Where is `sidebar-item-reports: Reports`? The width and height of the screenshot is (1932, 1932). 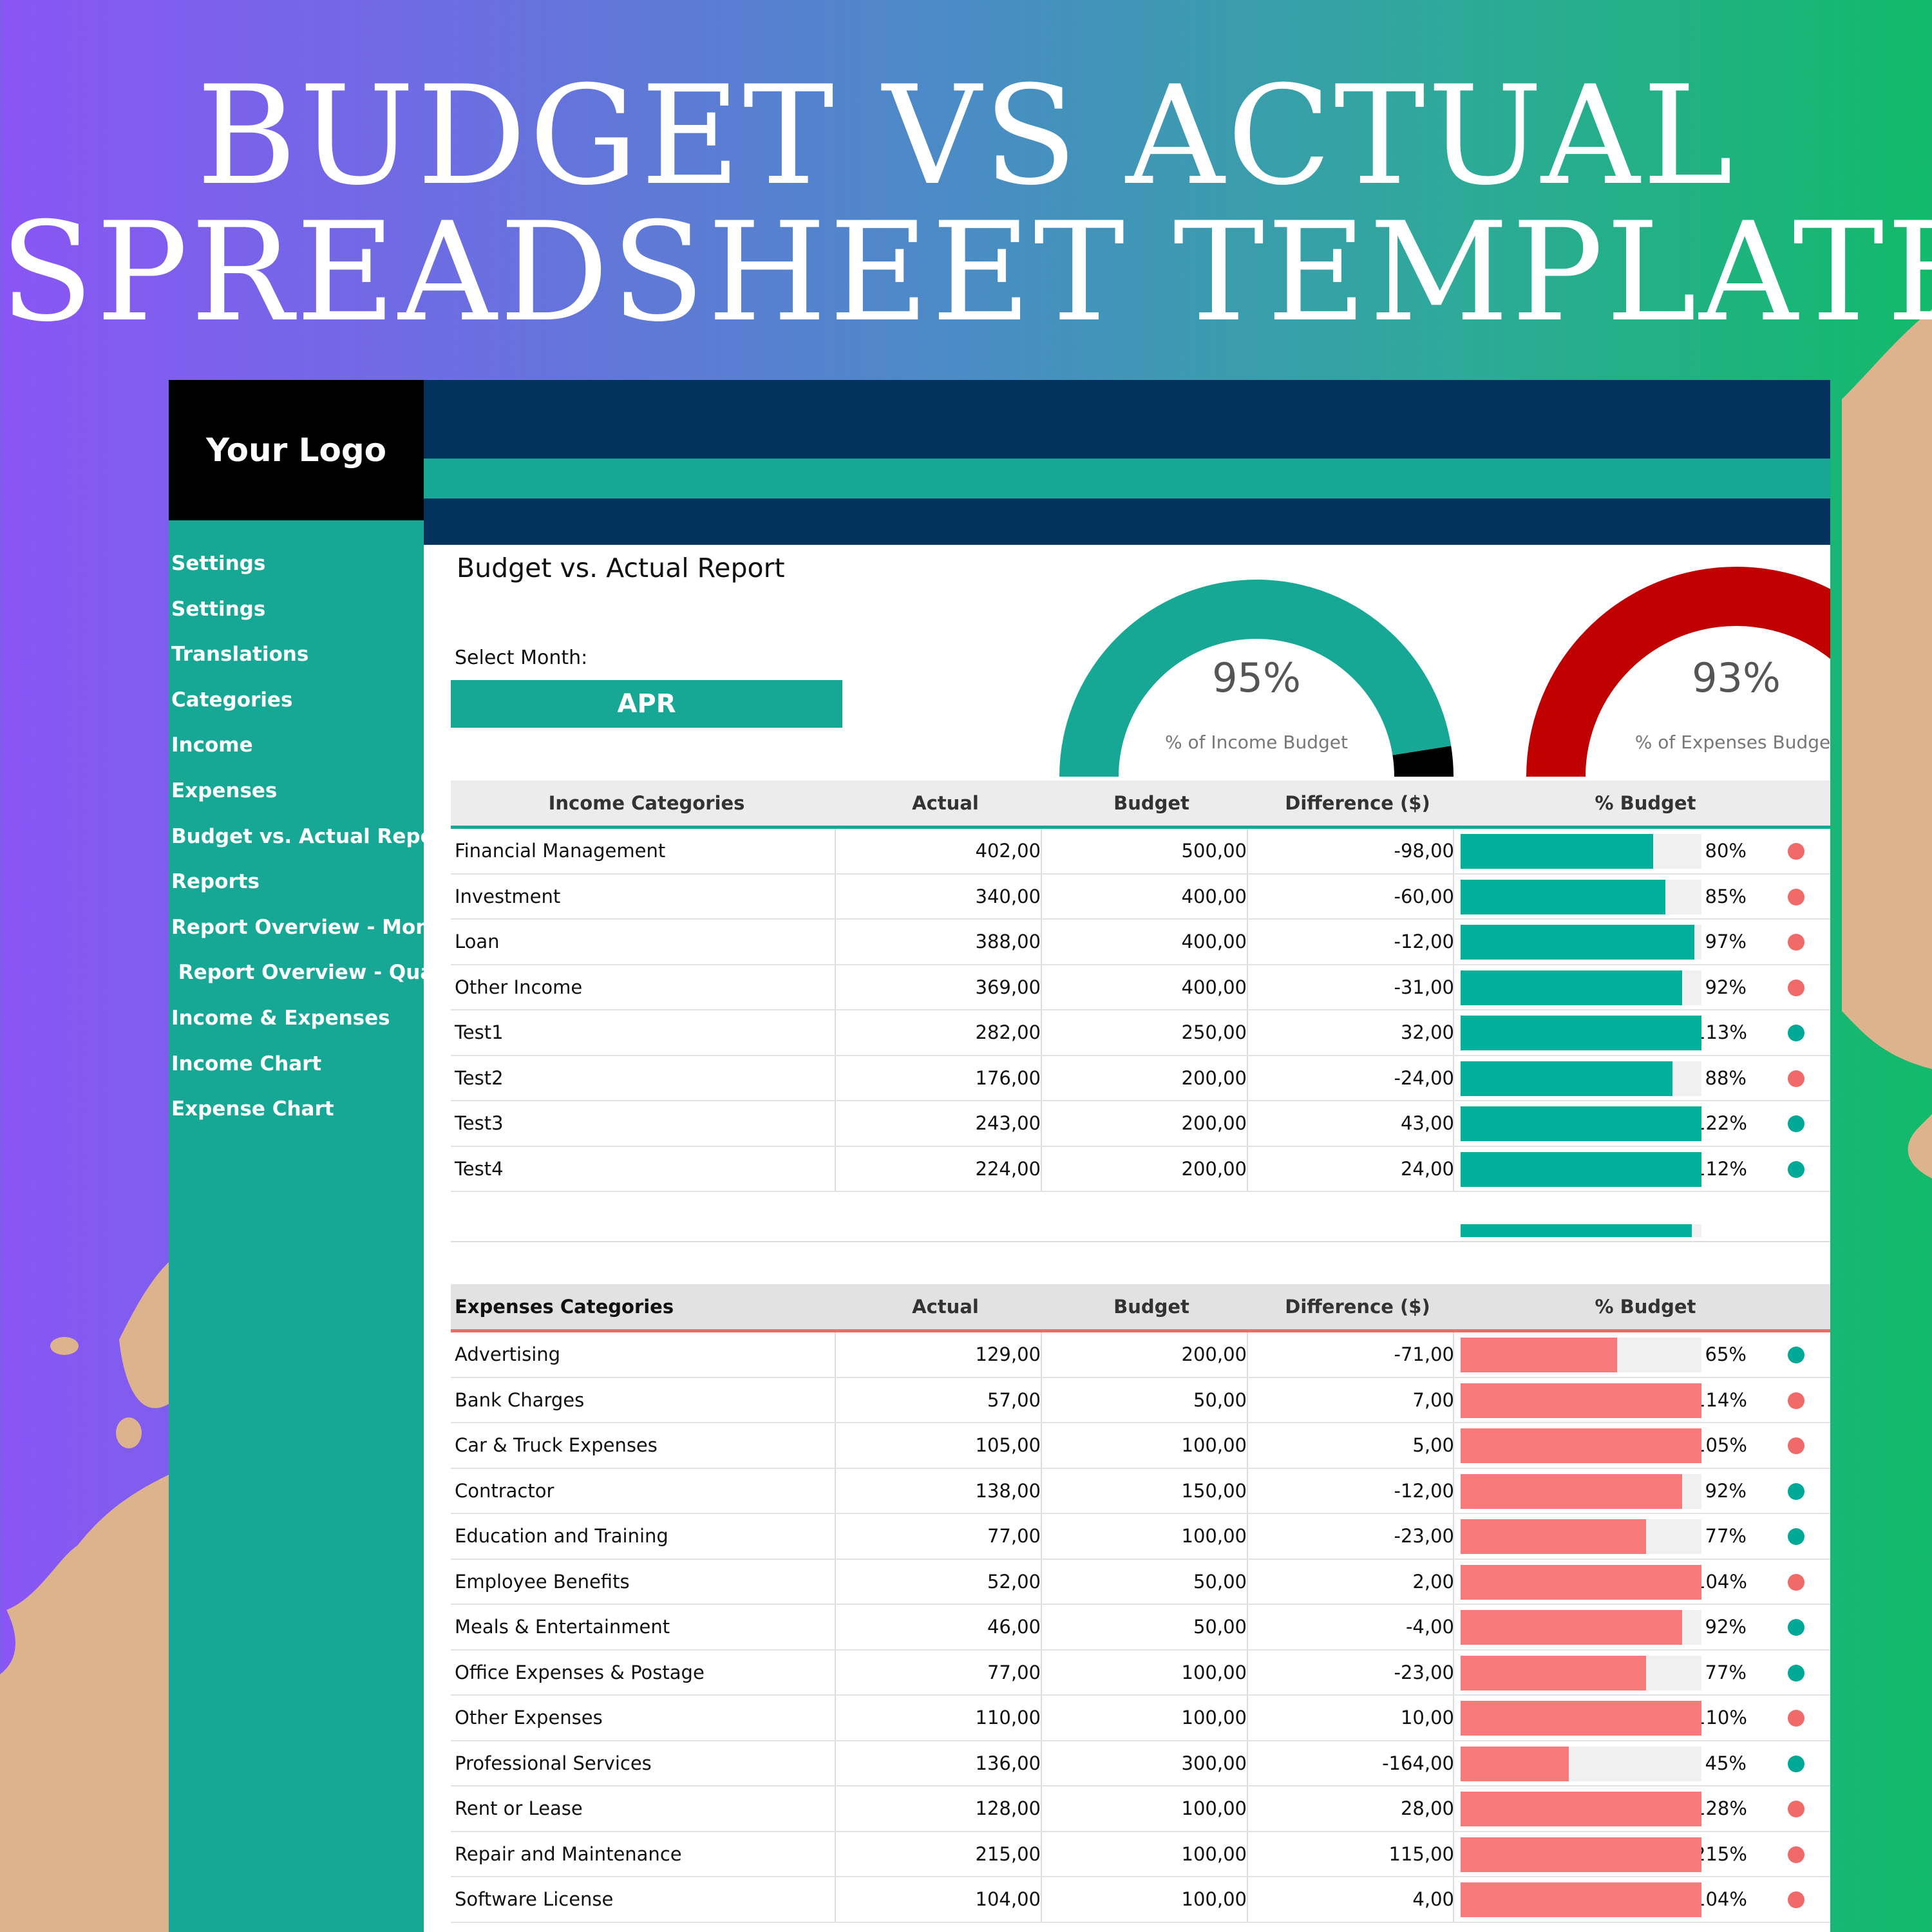
sidebar-item-reports: Reports is located at coordinates (215, 882).